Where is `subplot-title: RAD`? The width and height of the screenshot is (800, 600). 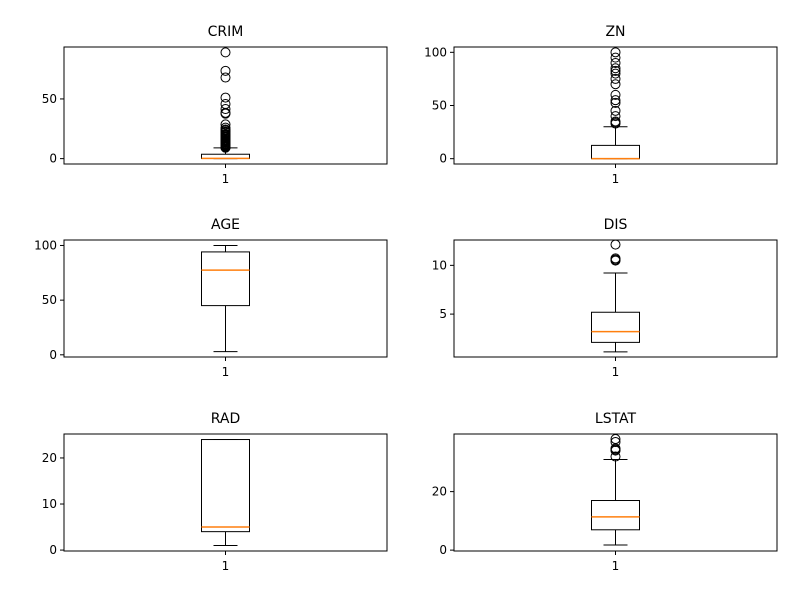
subplot-title: RAD is located at coordinates (226, 419).